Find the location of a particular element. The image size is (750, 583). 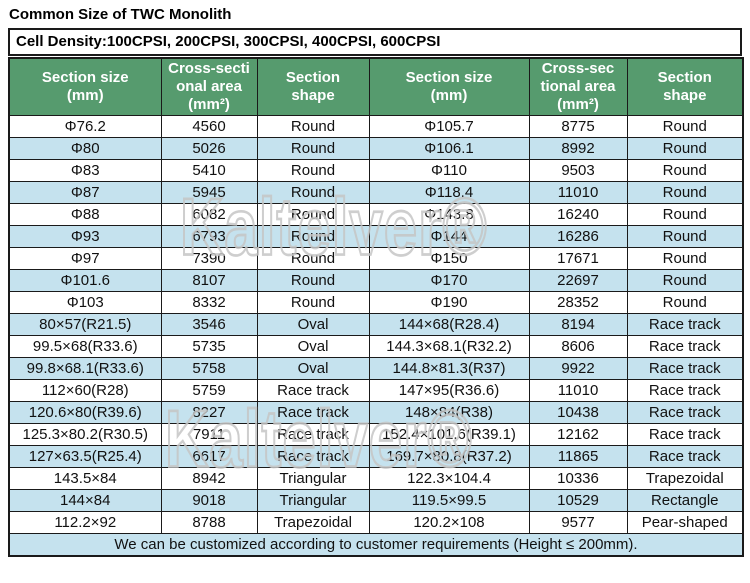

cell: 8194 is located at coordinates (578, 324).